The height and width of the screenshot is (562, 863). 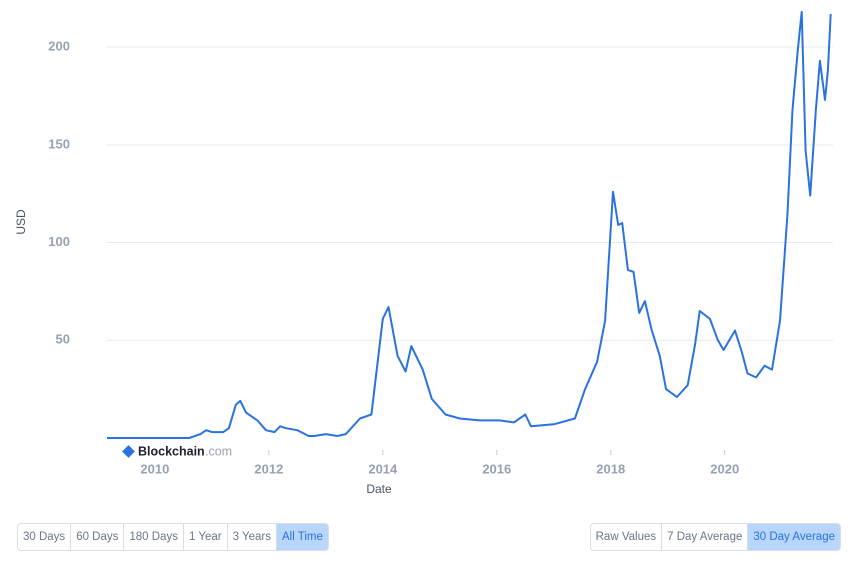 What do you see at coordinates (59, 143) in the screenshot?
I see `y-tick-label: 150` at bounding box center [59, 143].